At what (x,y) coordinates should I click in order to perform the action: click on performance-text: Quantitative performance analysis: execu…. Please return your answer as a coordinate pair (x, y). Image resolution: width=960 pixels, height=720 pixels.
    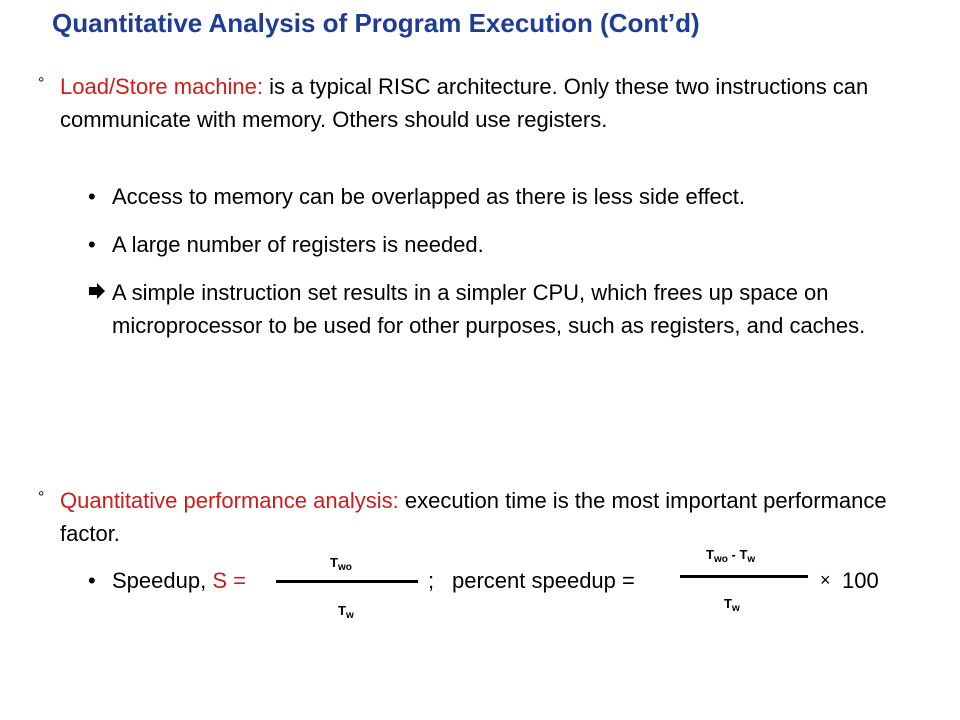
    Looking at the image, I should click on (485, 517).